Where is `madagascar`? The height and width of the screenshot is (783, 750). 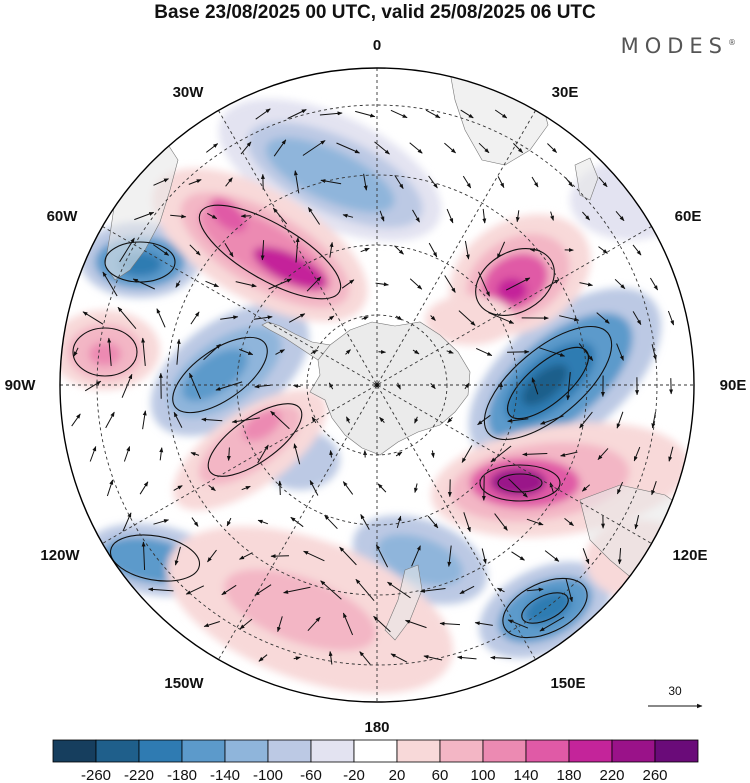 madagascar is located at coordinates (586, 179).